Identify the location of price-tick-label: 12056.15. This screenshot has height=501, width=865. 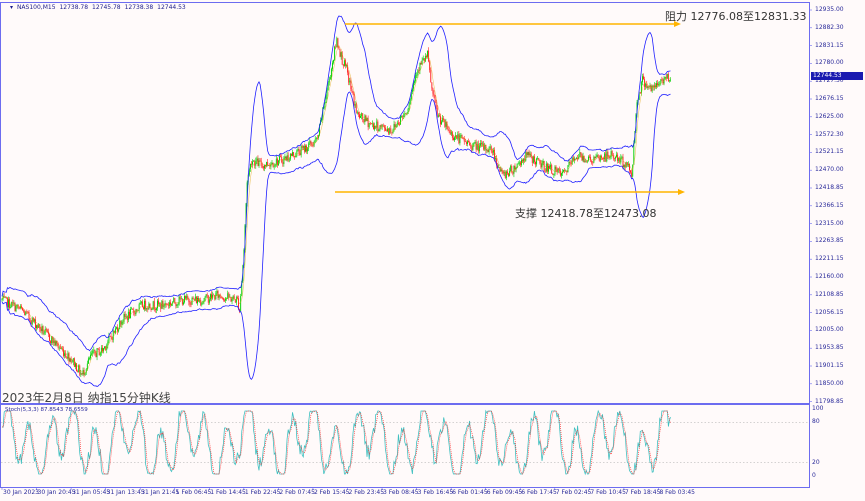
(829, 312).